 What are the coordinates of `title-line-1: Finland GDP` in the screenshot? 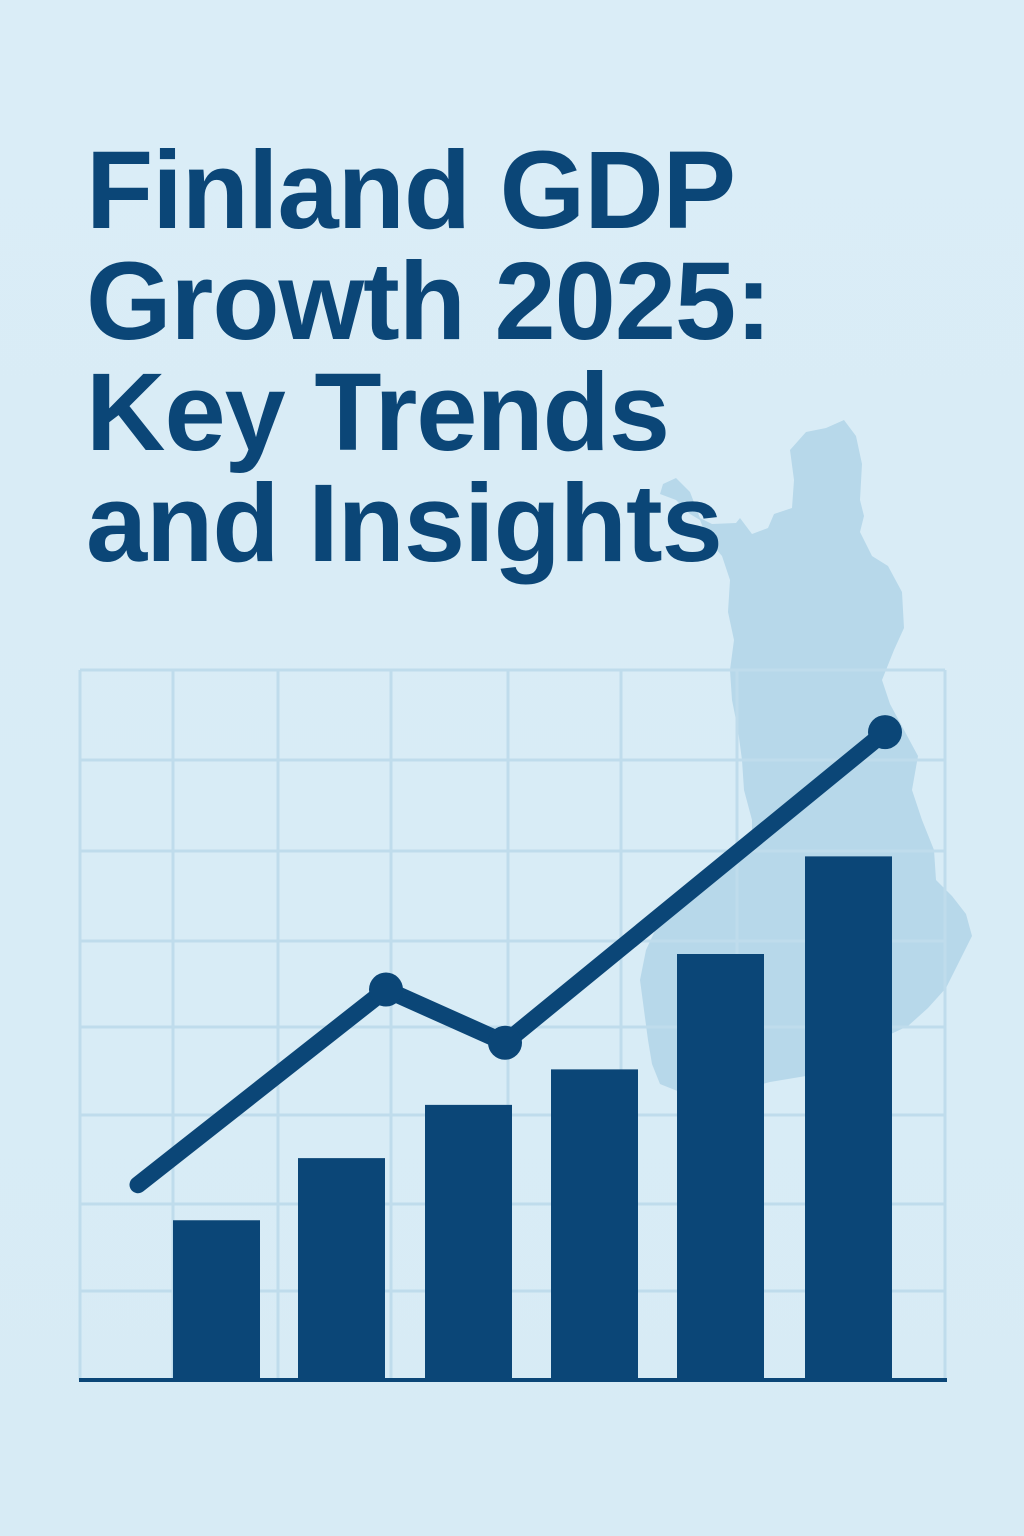 It's located at (411, 190).